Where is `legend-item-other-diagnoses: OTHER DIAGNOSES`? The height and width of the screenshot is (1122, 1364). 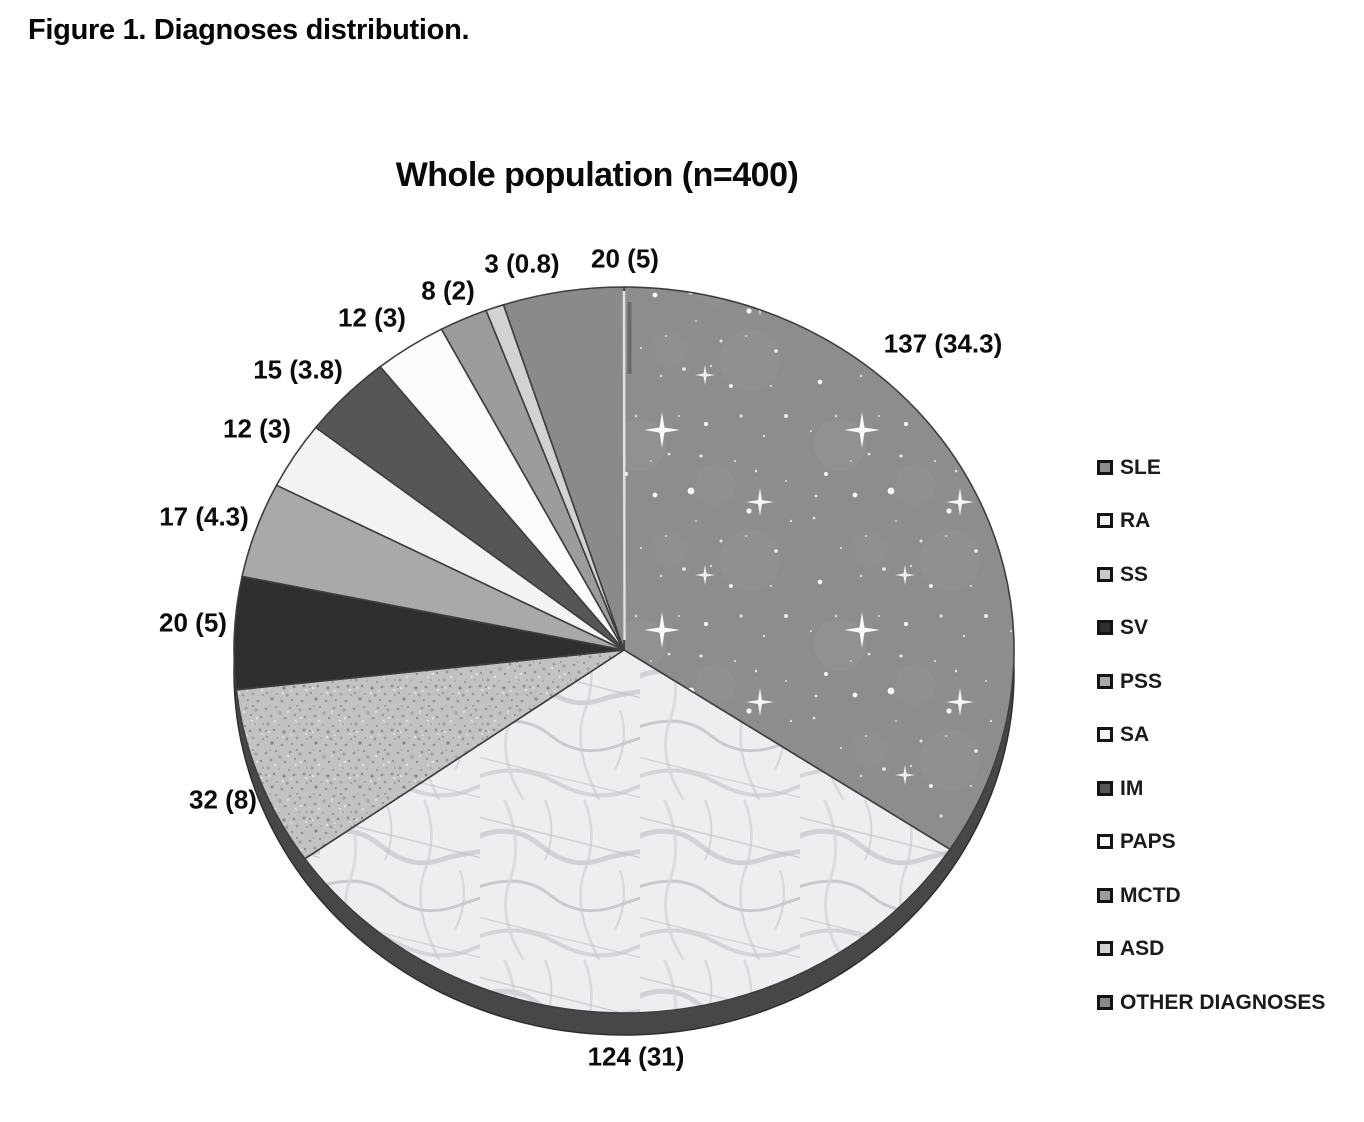 legend-item-other-diagnoses: OTHER DIAGNOSES is located at coordinates (1211, 1002).